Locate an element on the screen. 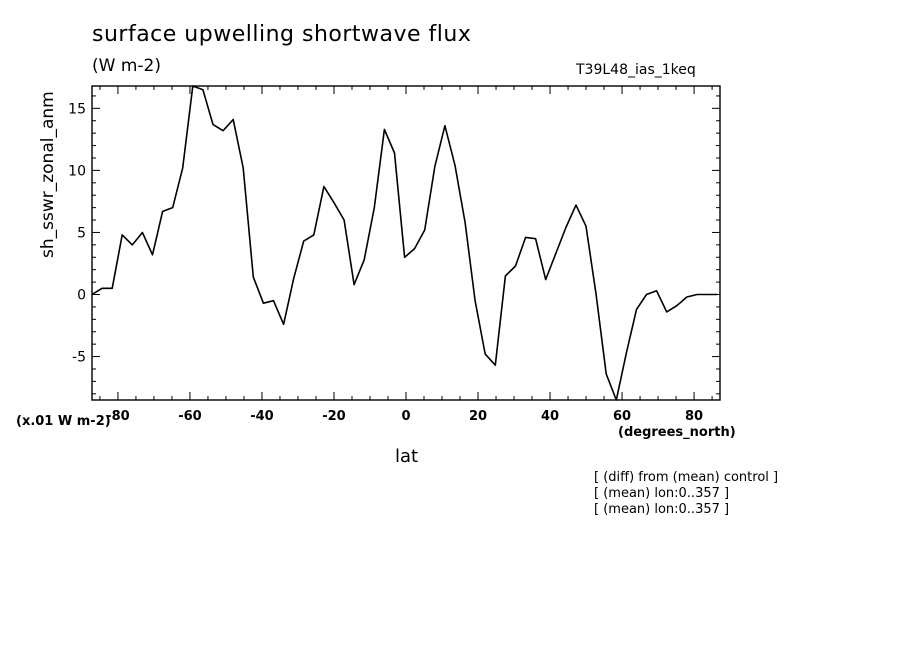 The image size is (904, 654). x-tick-label: 60 is located at coordinates (622, 416).